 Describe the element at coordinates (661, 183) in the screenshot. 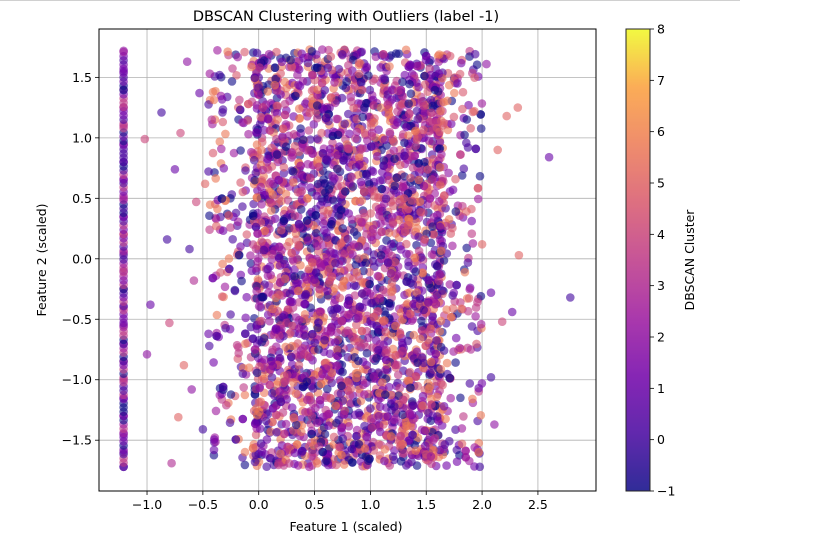

I see `colorbar-tick-label: 5` at that location.